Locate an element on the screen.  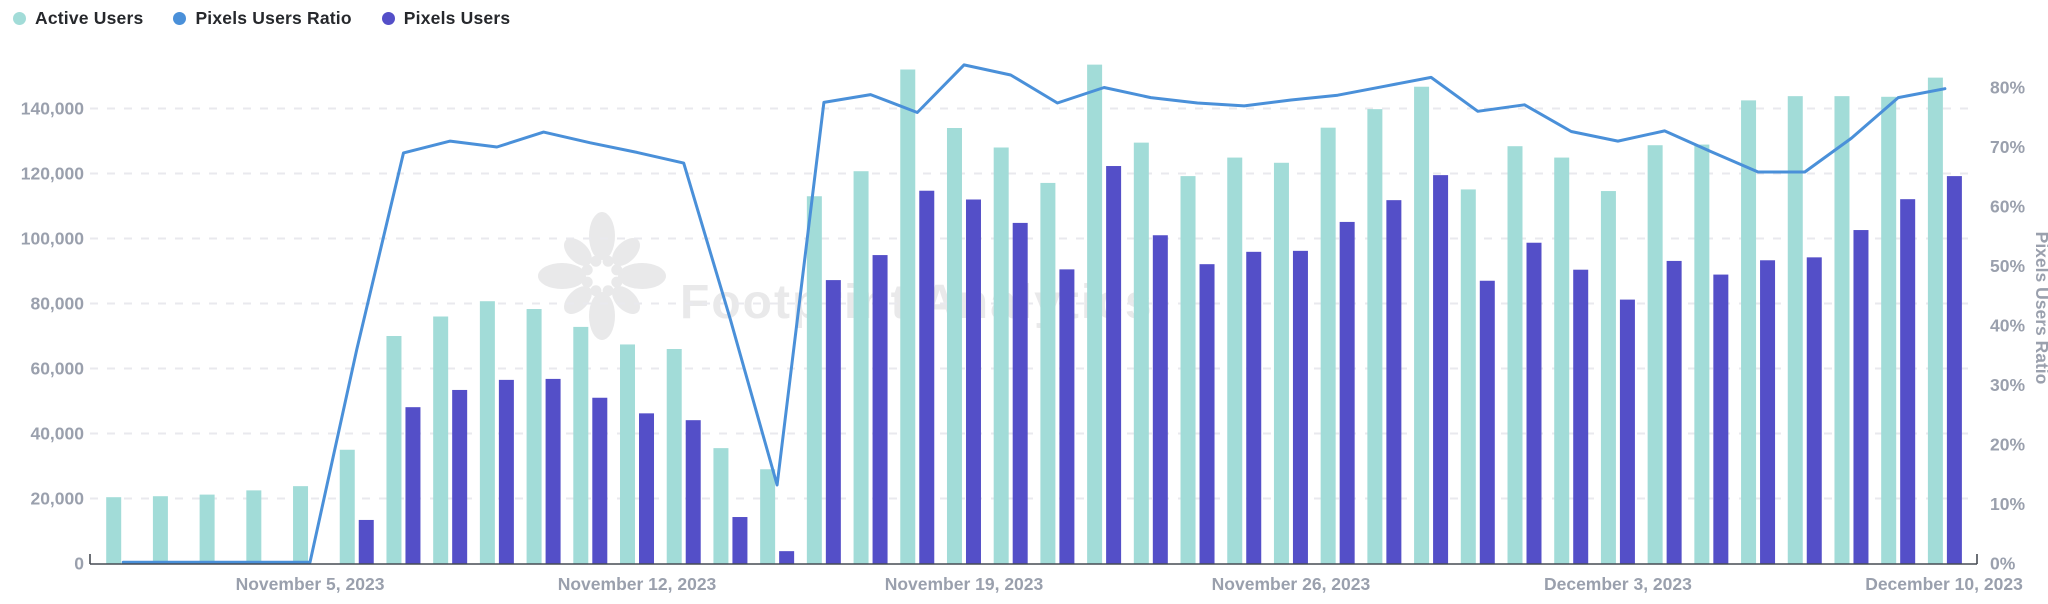
x-axis-tick-label: November 5, 2023 is located at coordinates (310, 584).